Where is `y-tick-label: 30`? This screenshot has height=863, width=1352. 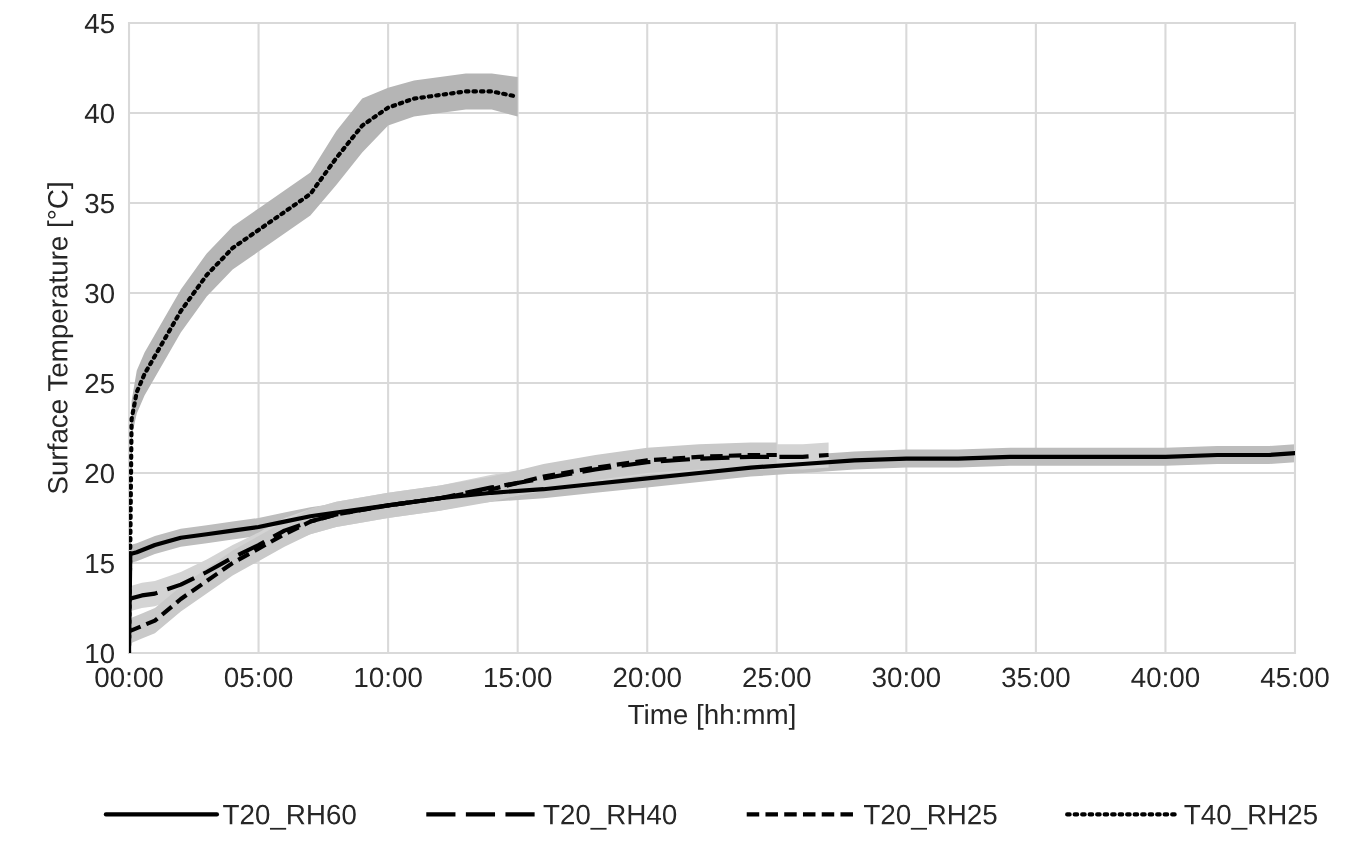 y-tick-label: 30 is located at coordinates (100, 293).